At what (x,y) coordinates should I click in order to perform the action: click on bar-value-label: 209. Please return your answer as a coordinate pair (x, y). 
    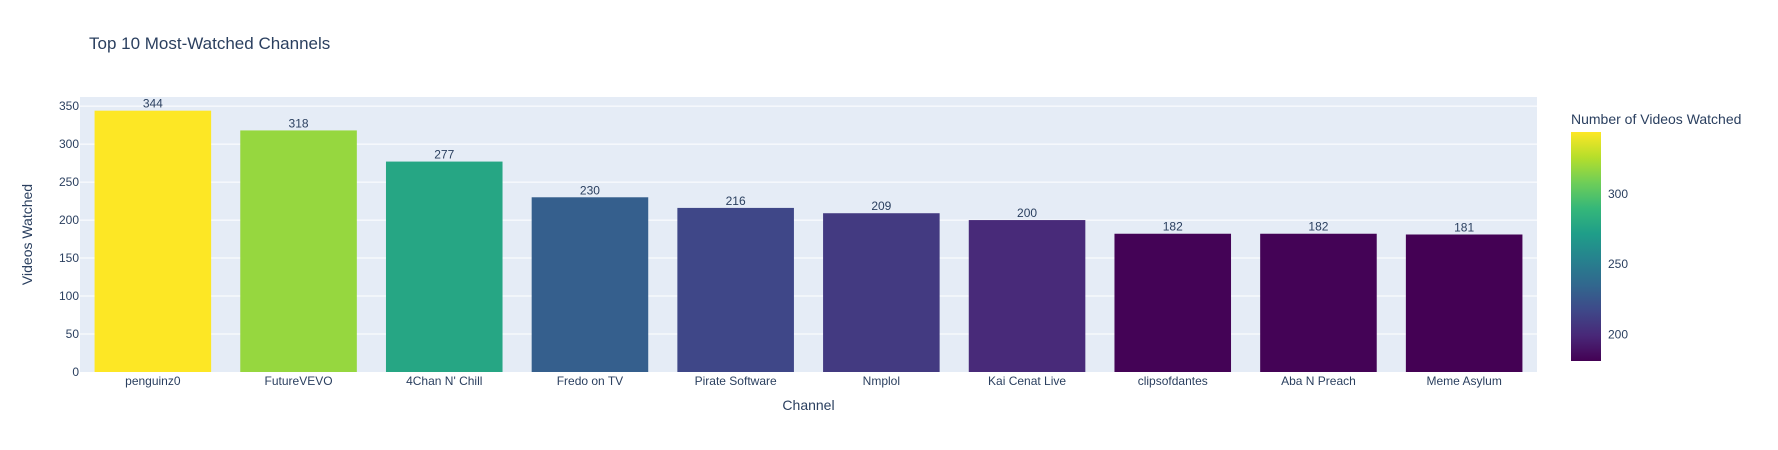
    Looking at the image, I should click on (881, 206).